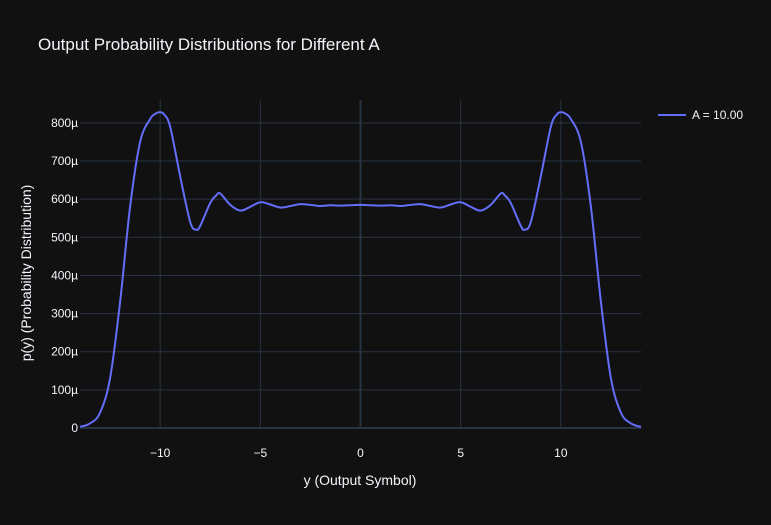  Describe the element at coordinates (160, 453) in the screenshot. I see `x-tick-label: −10` at that location.